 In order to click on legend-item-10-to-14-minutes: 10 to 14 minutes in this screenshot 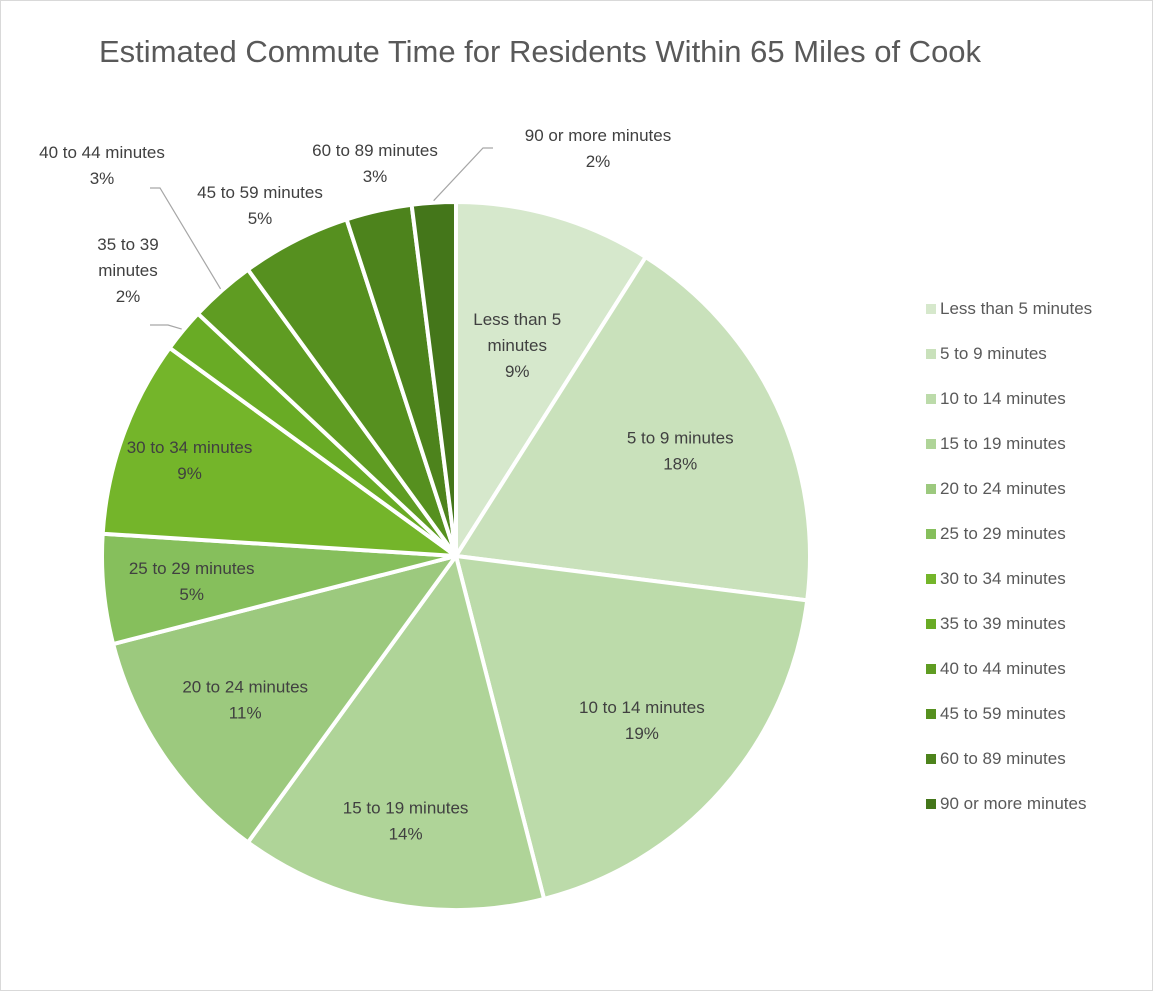, I will do `click(996, 398)`.